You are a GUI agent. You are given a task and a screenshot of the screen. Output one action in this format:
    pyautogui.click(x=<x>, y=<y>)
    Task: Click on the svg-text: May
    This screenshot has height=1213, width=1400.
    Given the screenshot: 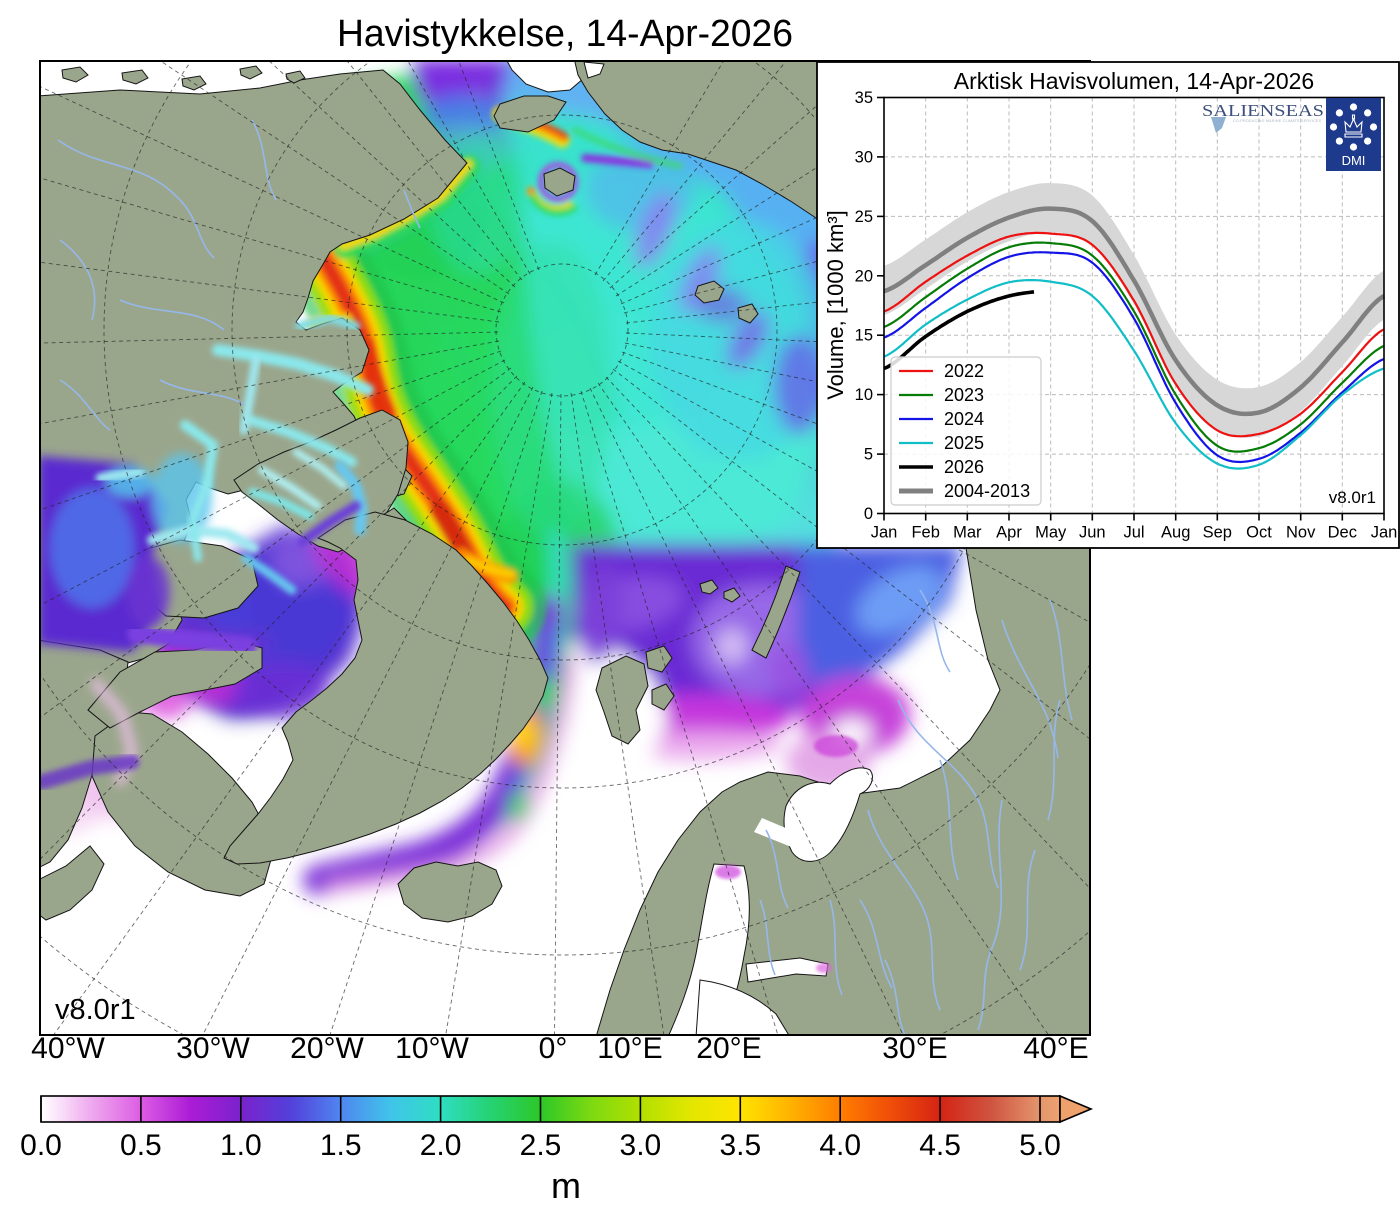 What is the action you would take?
    pyautogui.click(x=1051, y=533)
    